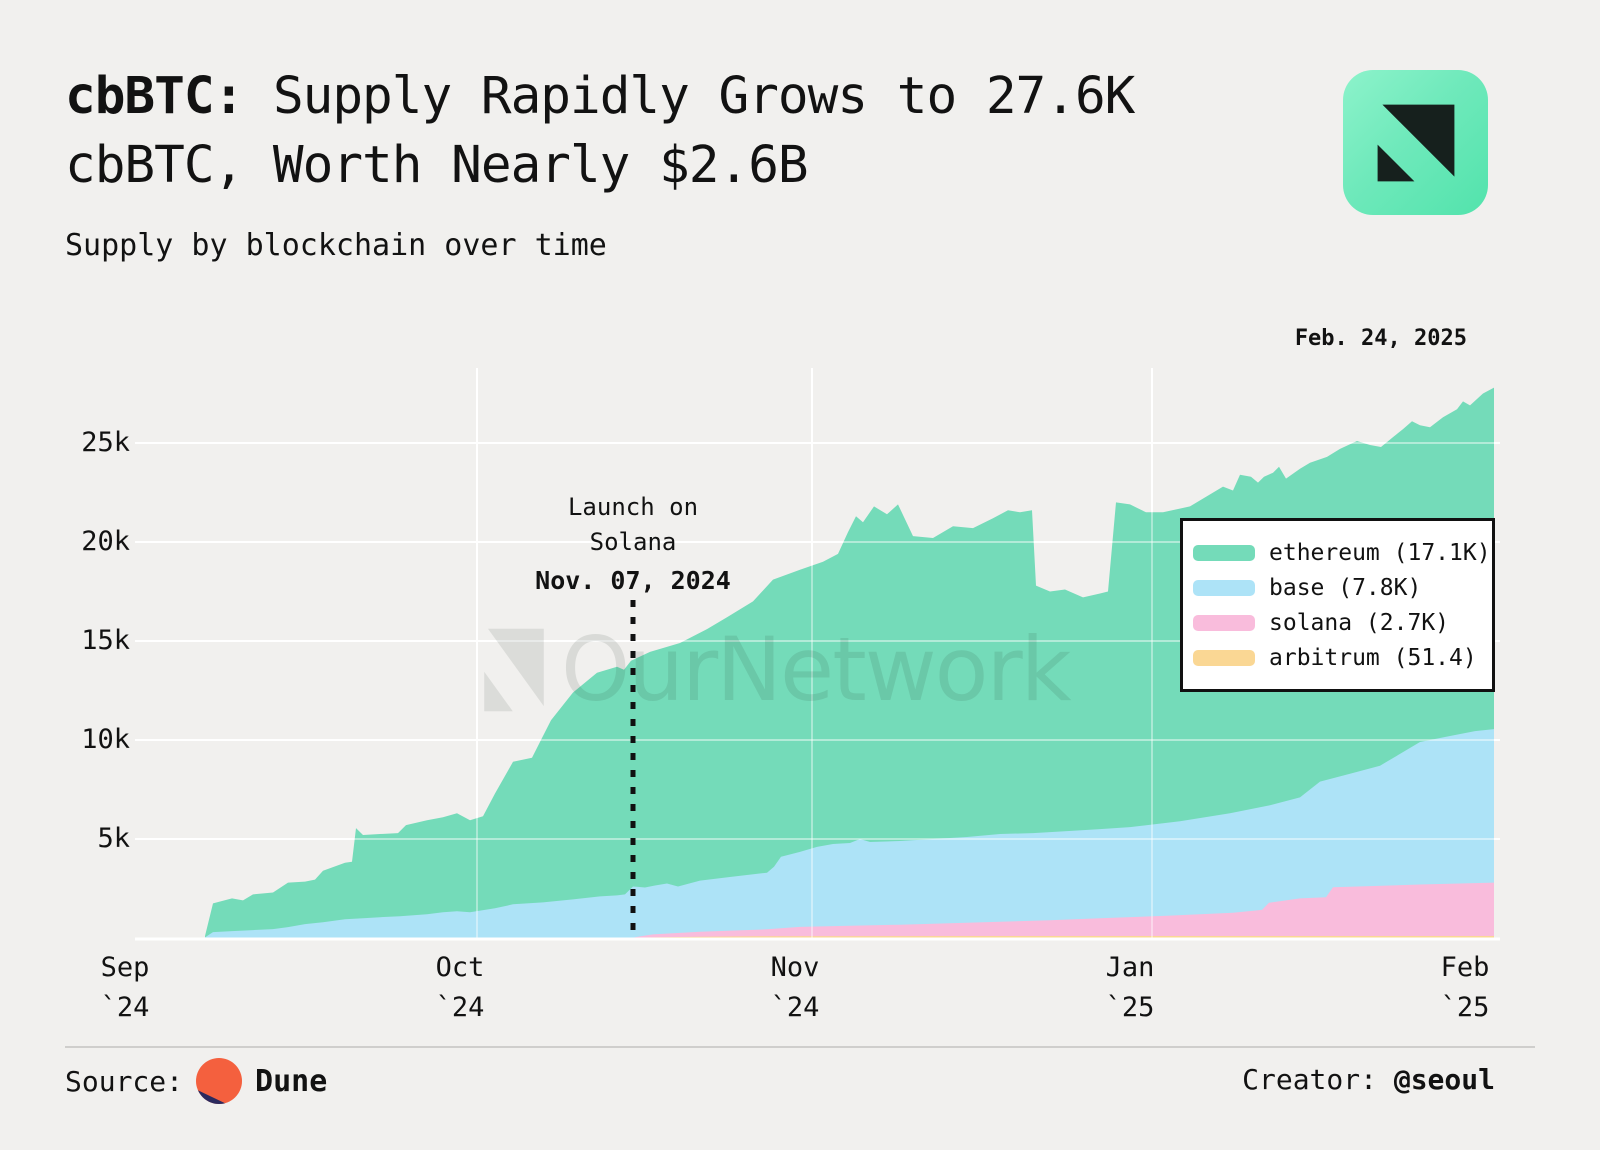 This screenshot has width=1600, height=1150. I want to click on x-axis-tick-Feb: Feb `25, so click(1465, 988).